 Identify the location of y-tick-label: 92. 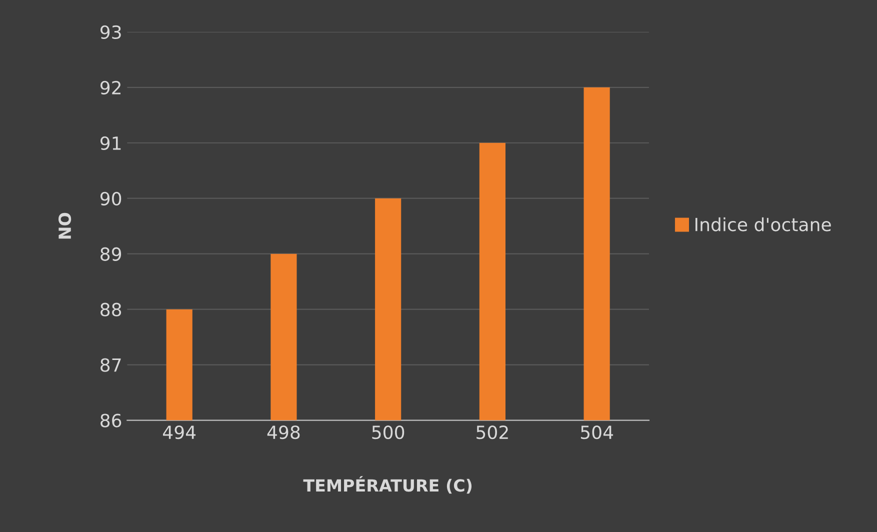
(110, 87).